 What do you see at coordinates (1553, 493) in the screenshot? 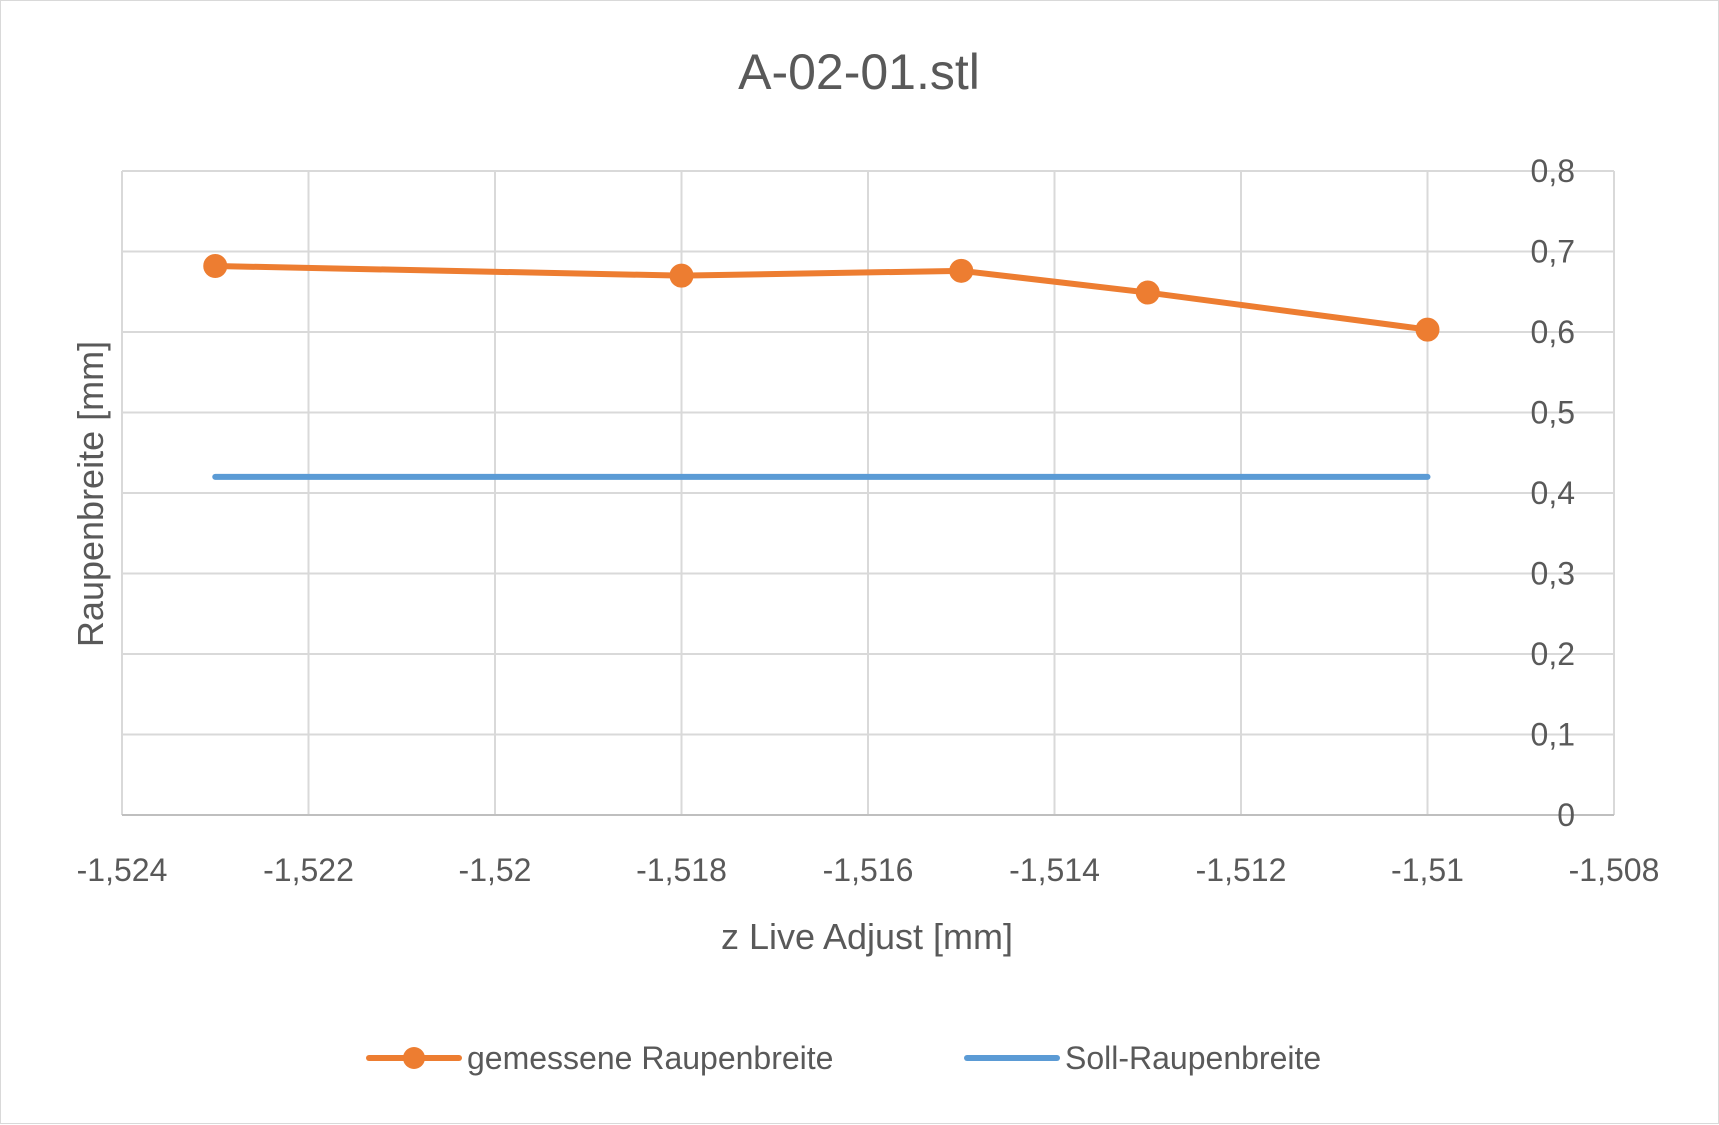
I see `y-tick-label: 0,4` at bounding box center [1553, 493].